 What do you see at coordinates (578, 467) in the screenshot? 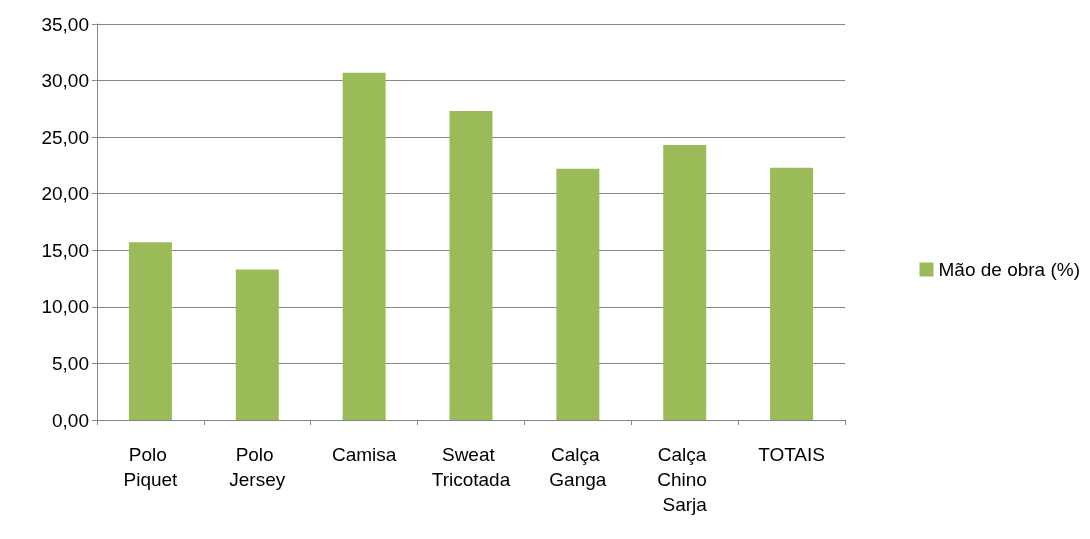
I see `x-tick-label: Calça Ganga` at bounding box center [578, 467].